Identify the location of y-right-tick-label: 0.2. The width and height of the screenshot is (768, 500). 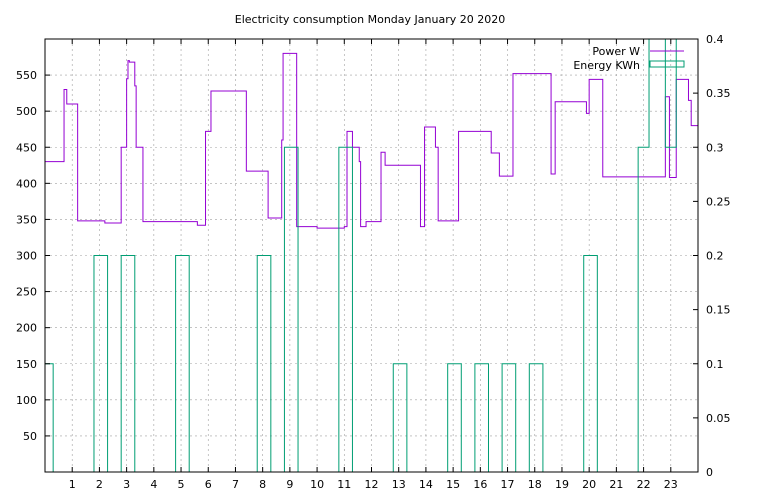
(715, 256).